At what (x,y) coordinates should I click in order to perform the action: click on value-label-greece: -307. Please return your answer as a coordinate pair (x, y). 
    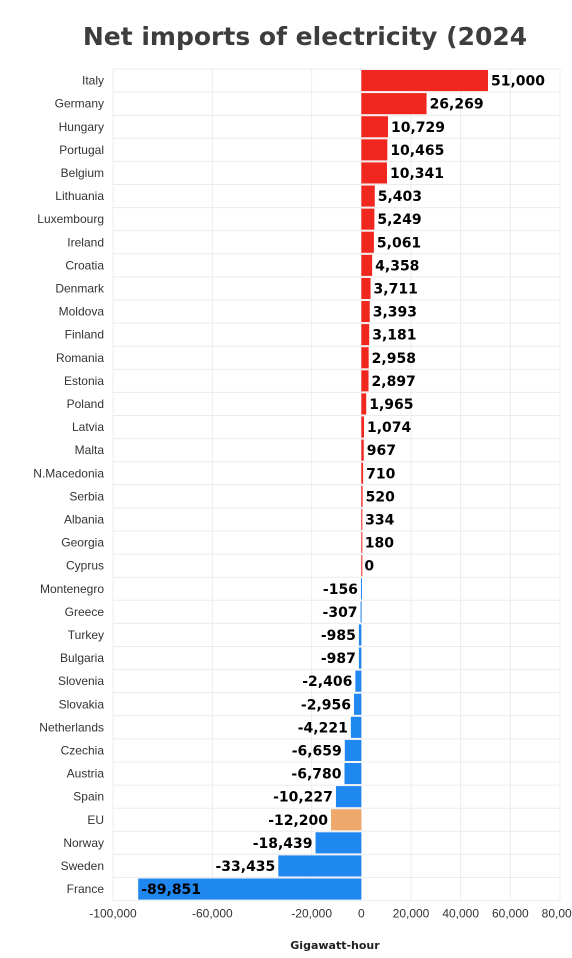
    Looking at the image, I should click on (340, 613).